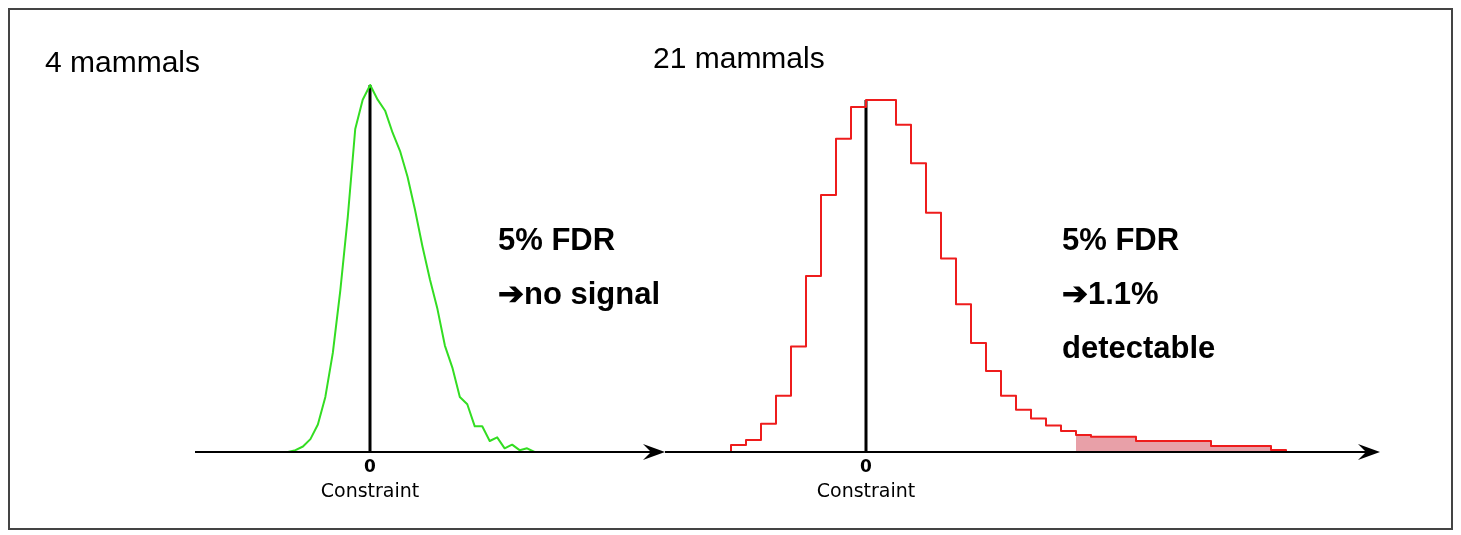 Image resolution: width=1461 pixels, height=535 pixels. Describe the element at coordinates (739, 57) in the screenshot. I see `chart-title: 21 mammals` at that location.